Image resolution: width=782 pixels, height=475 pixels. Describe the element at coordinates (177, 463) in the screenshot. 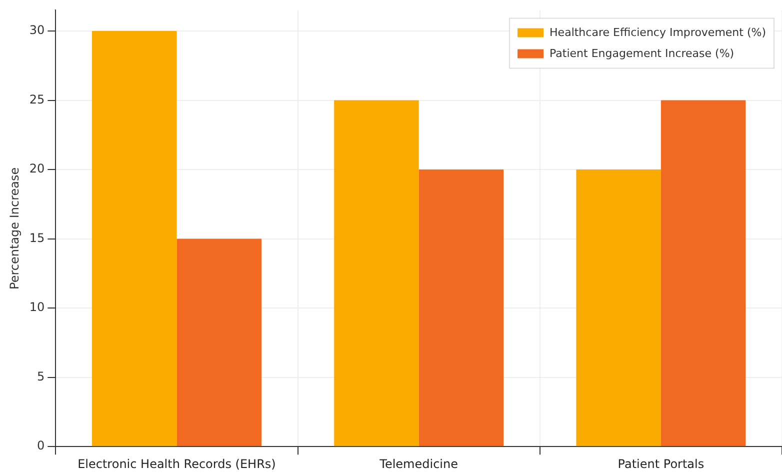

I see `x-tick-label: Electronic Health Records (EHRs)` at that location.